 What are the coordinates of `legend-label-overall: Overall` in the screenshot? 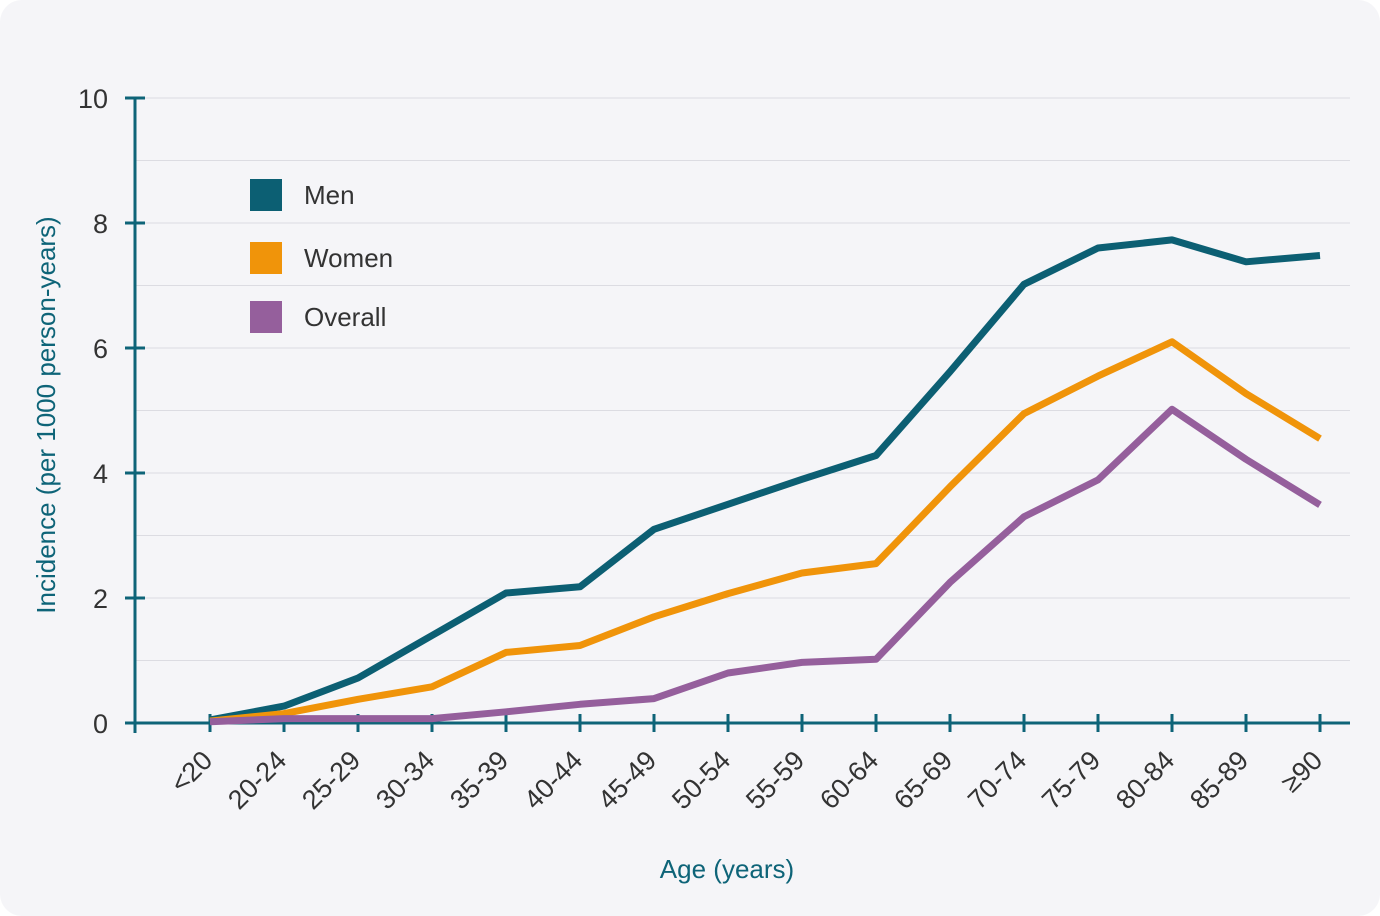 It's located at (345, 317).